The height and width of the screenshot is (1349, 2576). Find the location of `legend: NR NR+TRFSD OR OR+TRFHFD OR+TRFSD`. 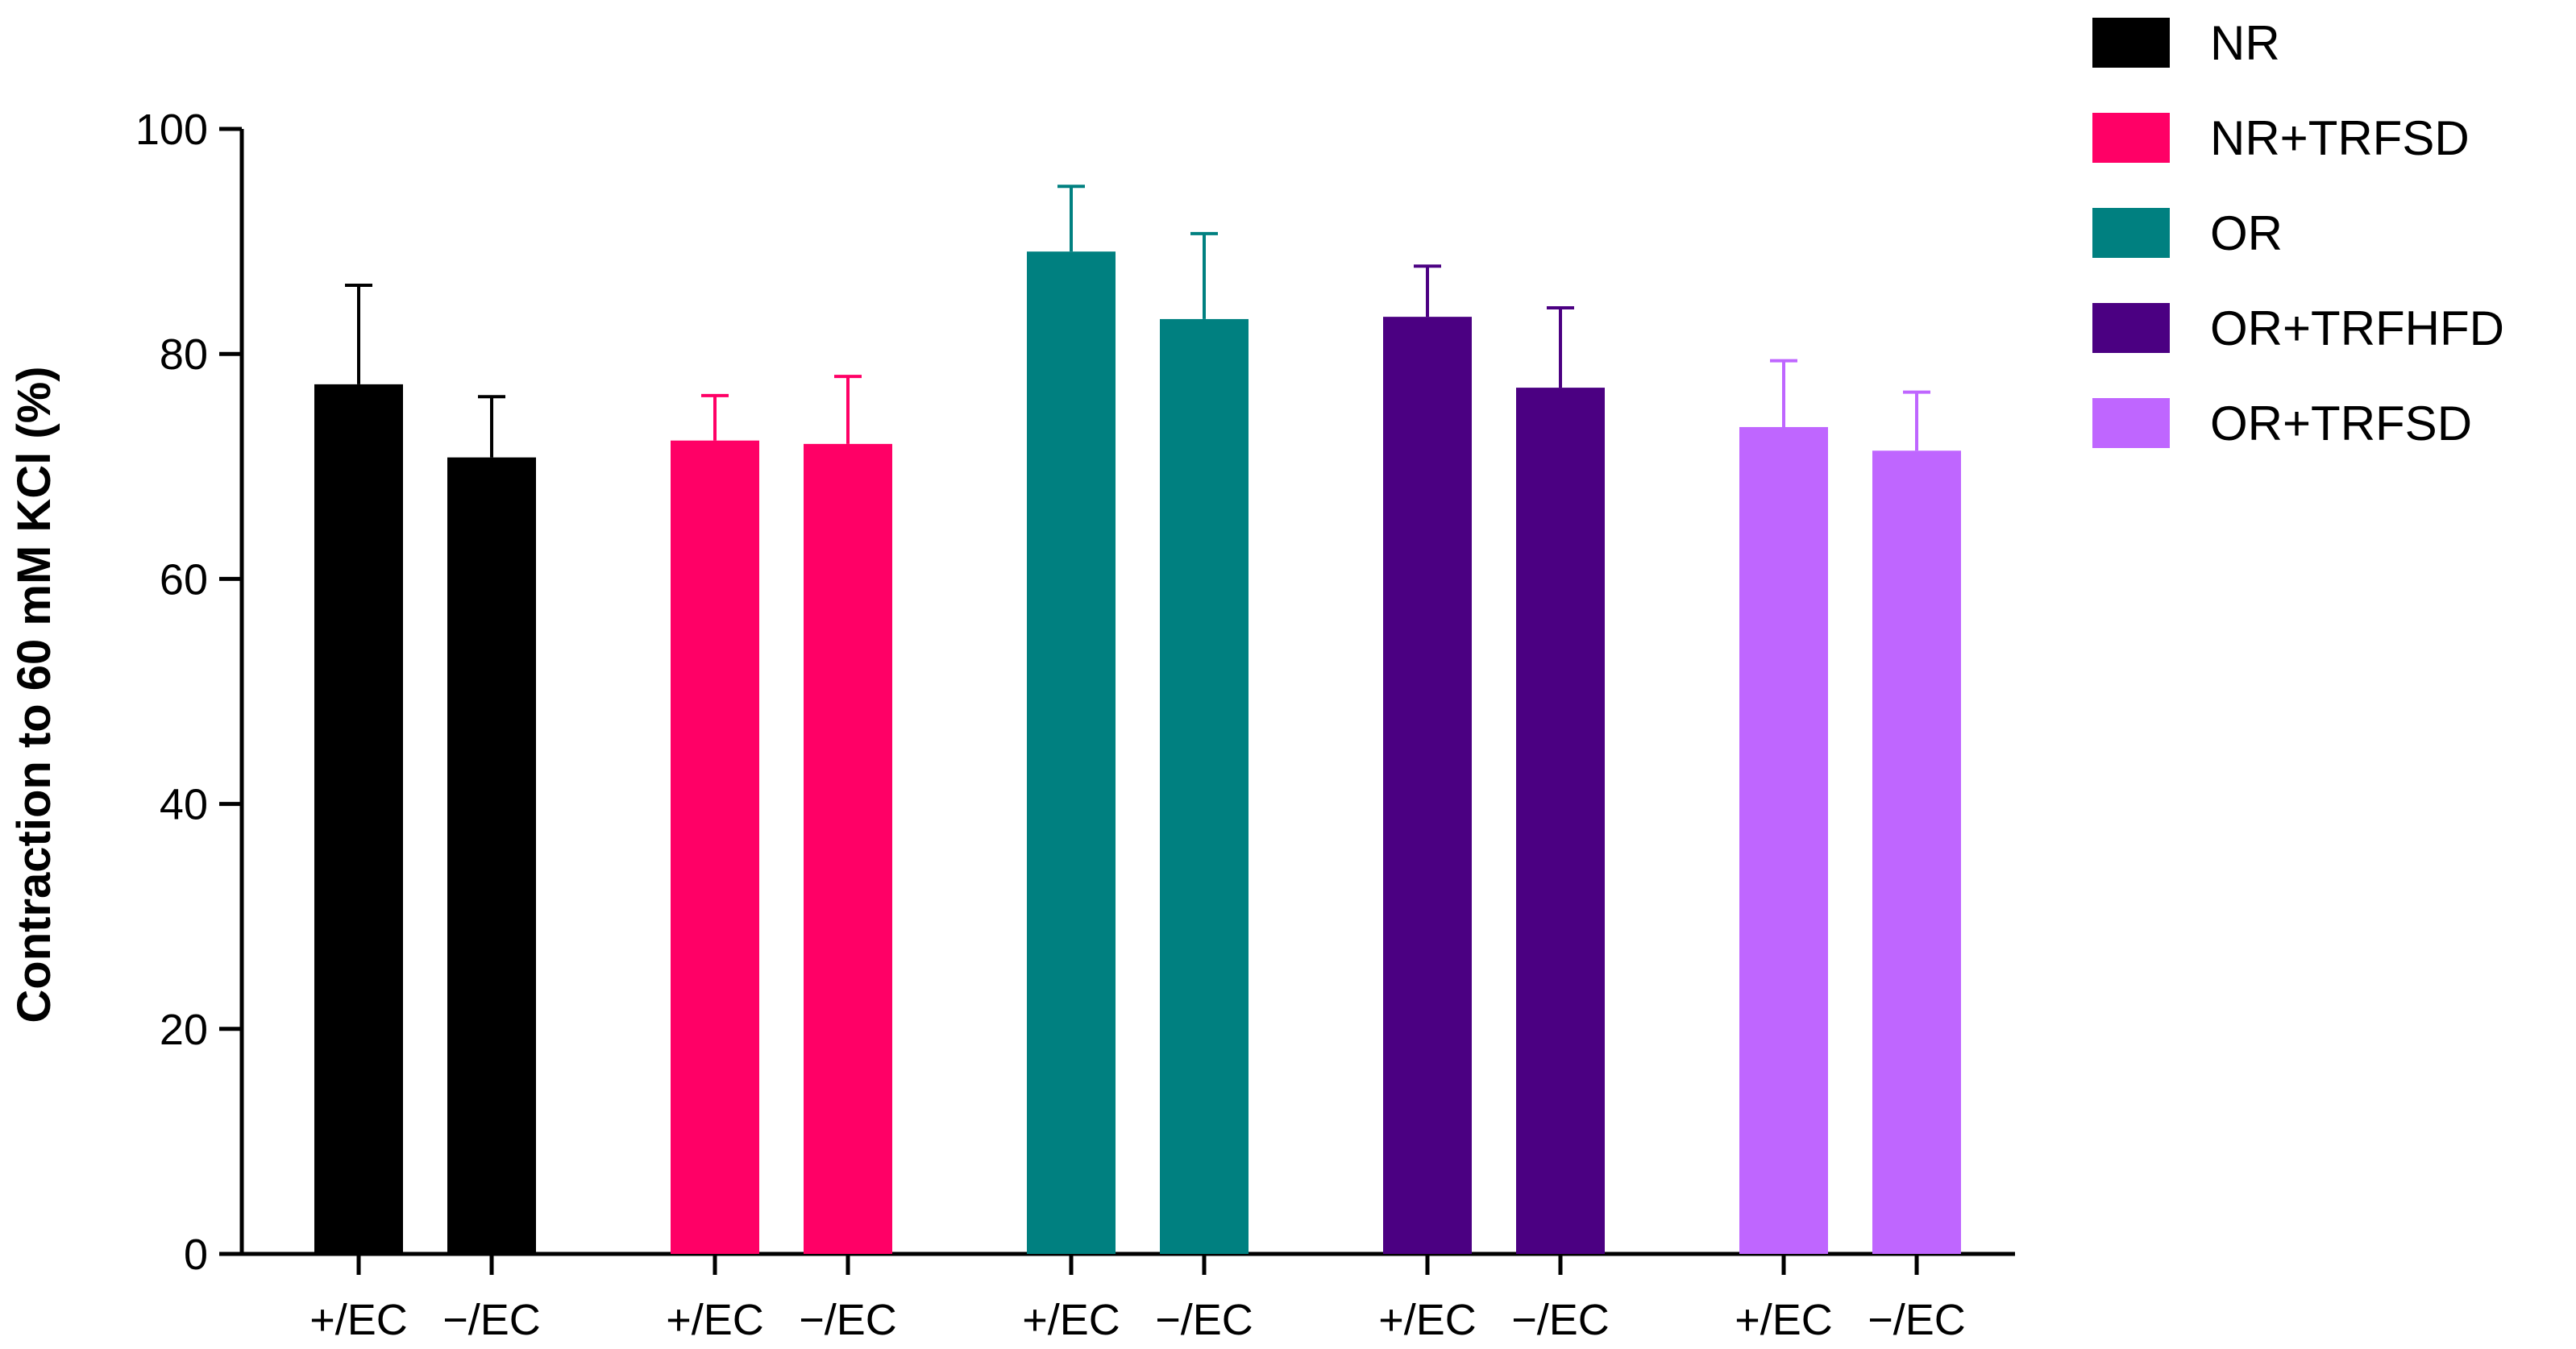

legend: NR NR+TRFSD OR OR+TRFHFD OR+TRFSD is located at coordinates (2298, 233).